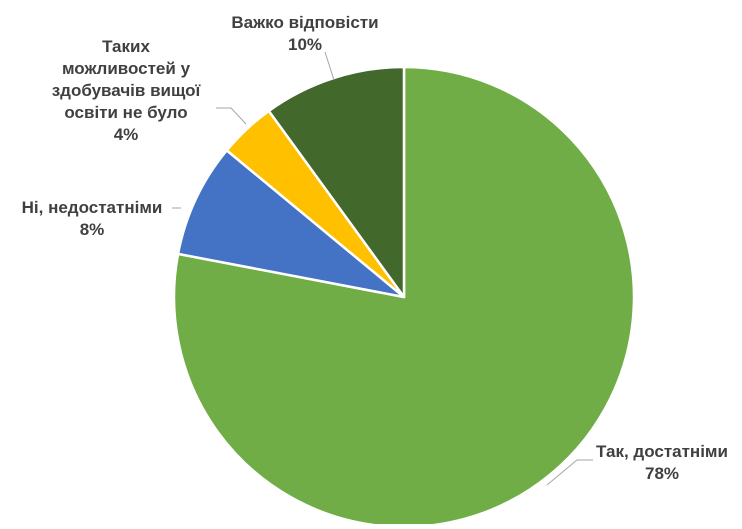  Describe the element at coordinates (662, 473) in the screenshot. I see `data-label-value: 78%` at that location.